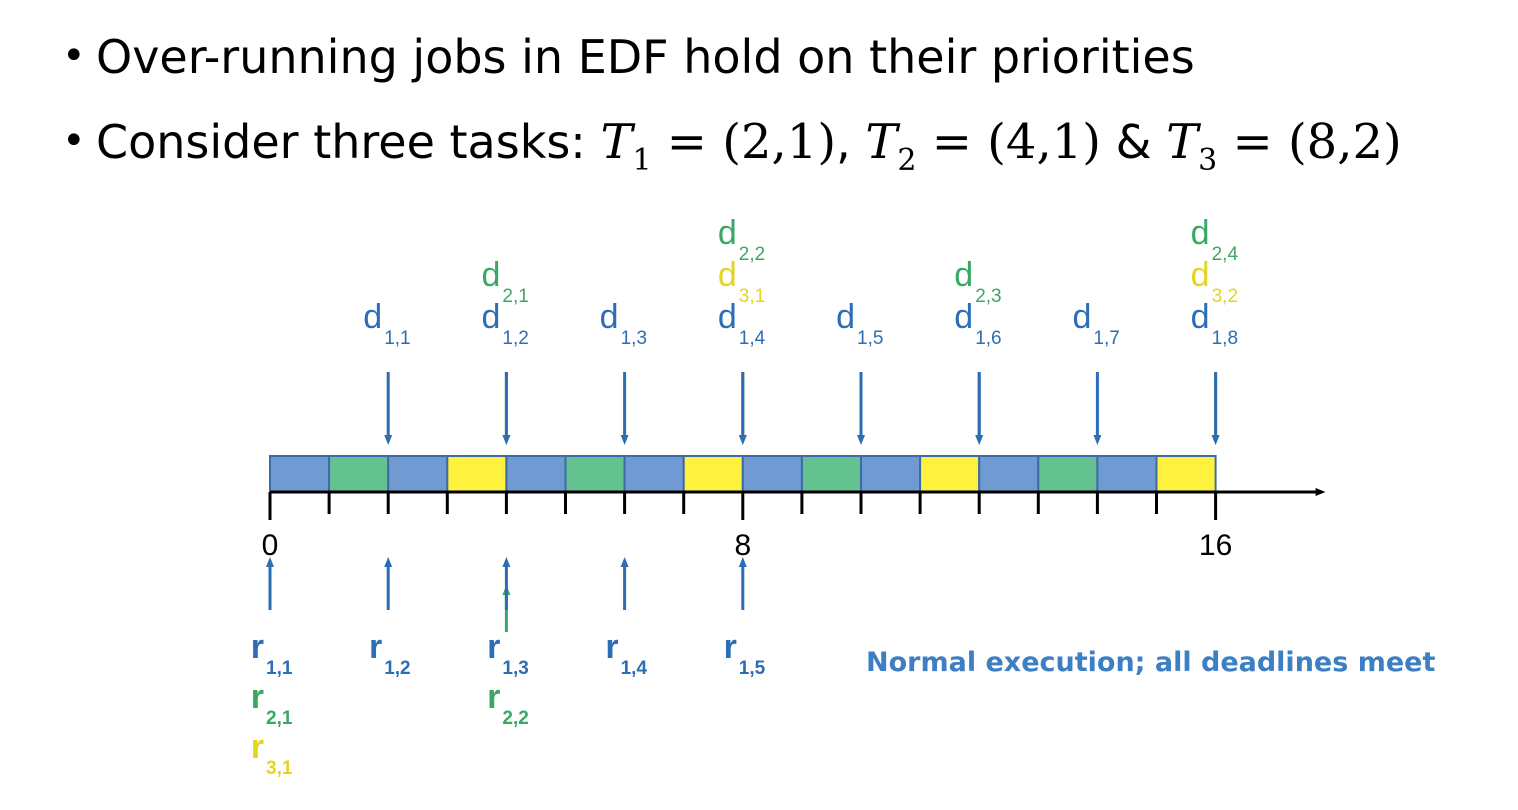  What do you see at coordinates (257, 697) in the screenshot?
I see `release-label-2-1-base: r` at bounding box center [257, 697].